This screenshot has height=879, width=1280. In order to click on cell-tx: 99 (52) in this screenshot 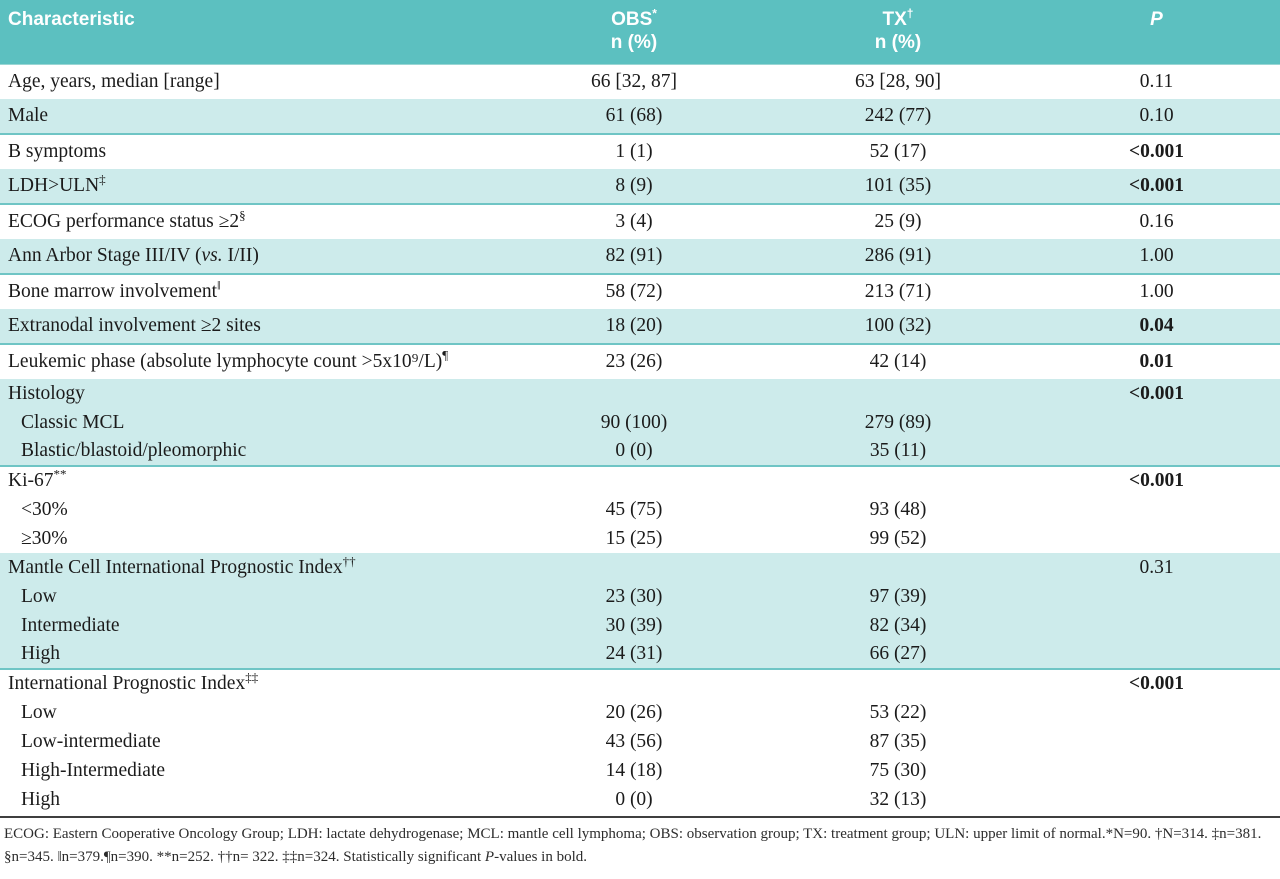, I will do `click(898, 538)`.